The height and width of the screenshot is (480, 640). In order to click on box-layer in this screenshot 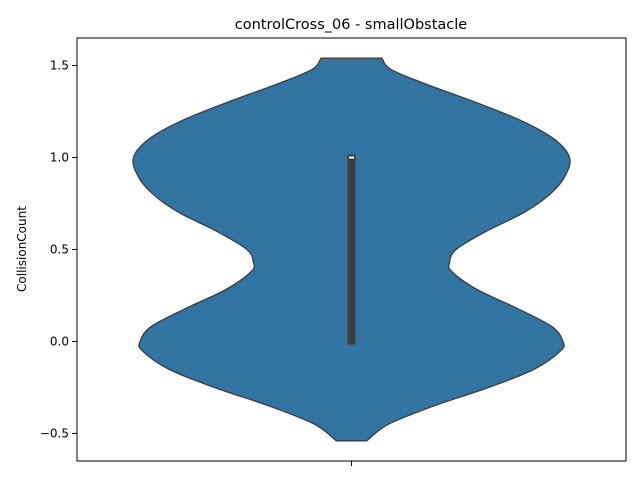, I will do `click(351, 249)`.